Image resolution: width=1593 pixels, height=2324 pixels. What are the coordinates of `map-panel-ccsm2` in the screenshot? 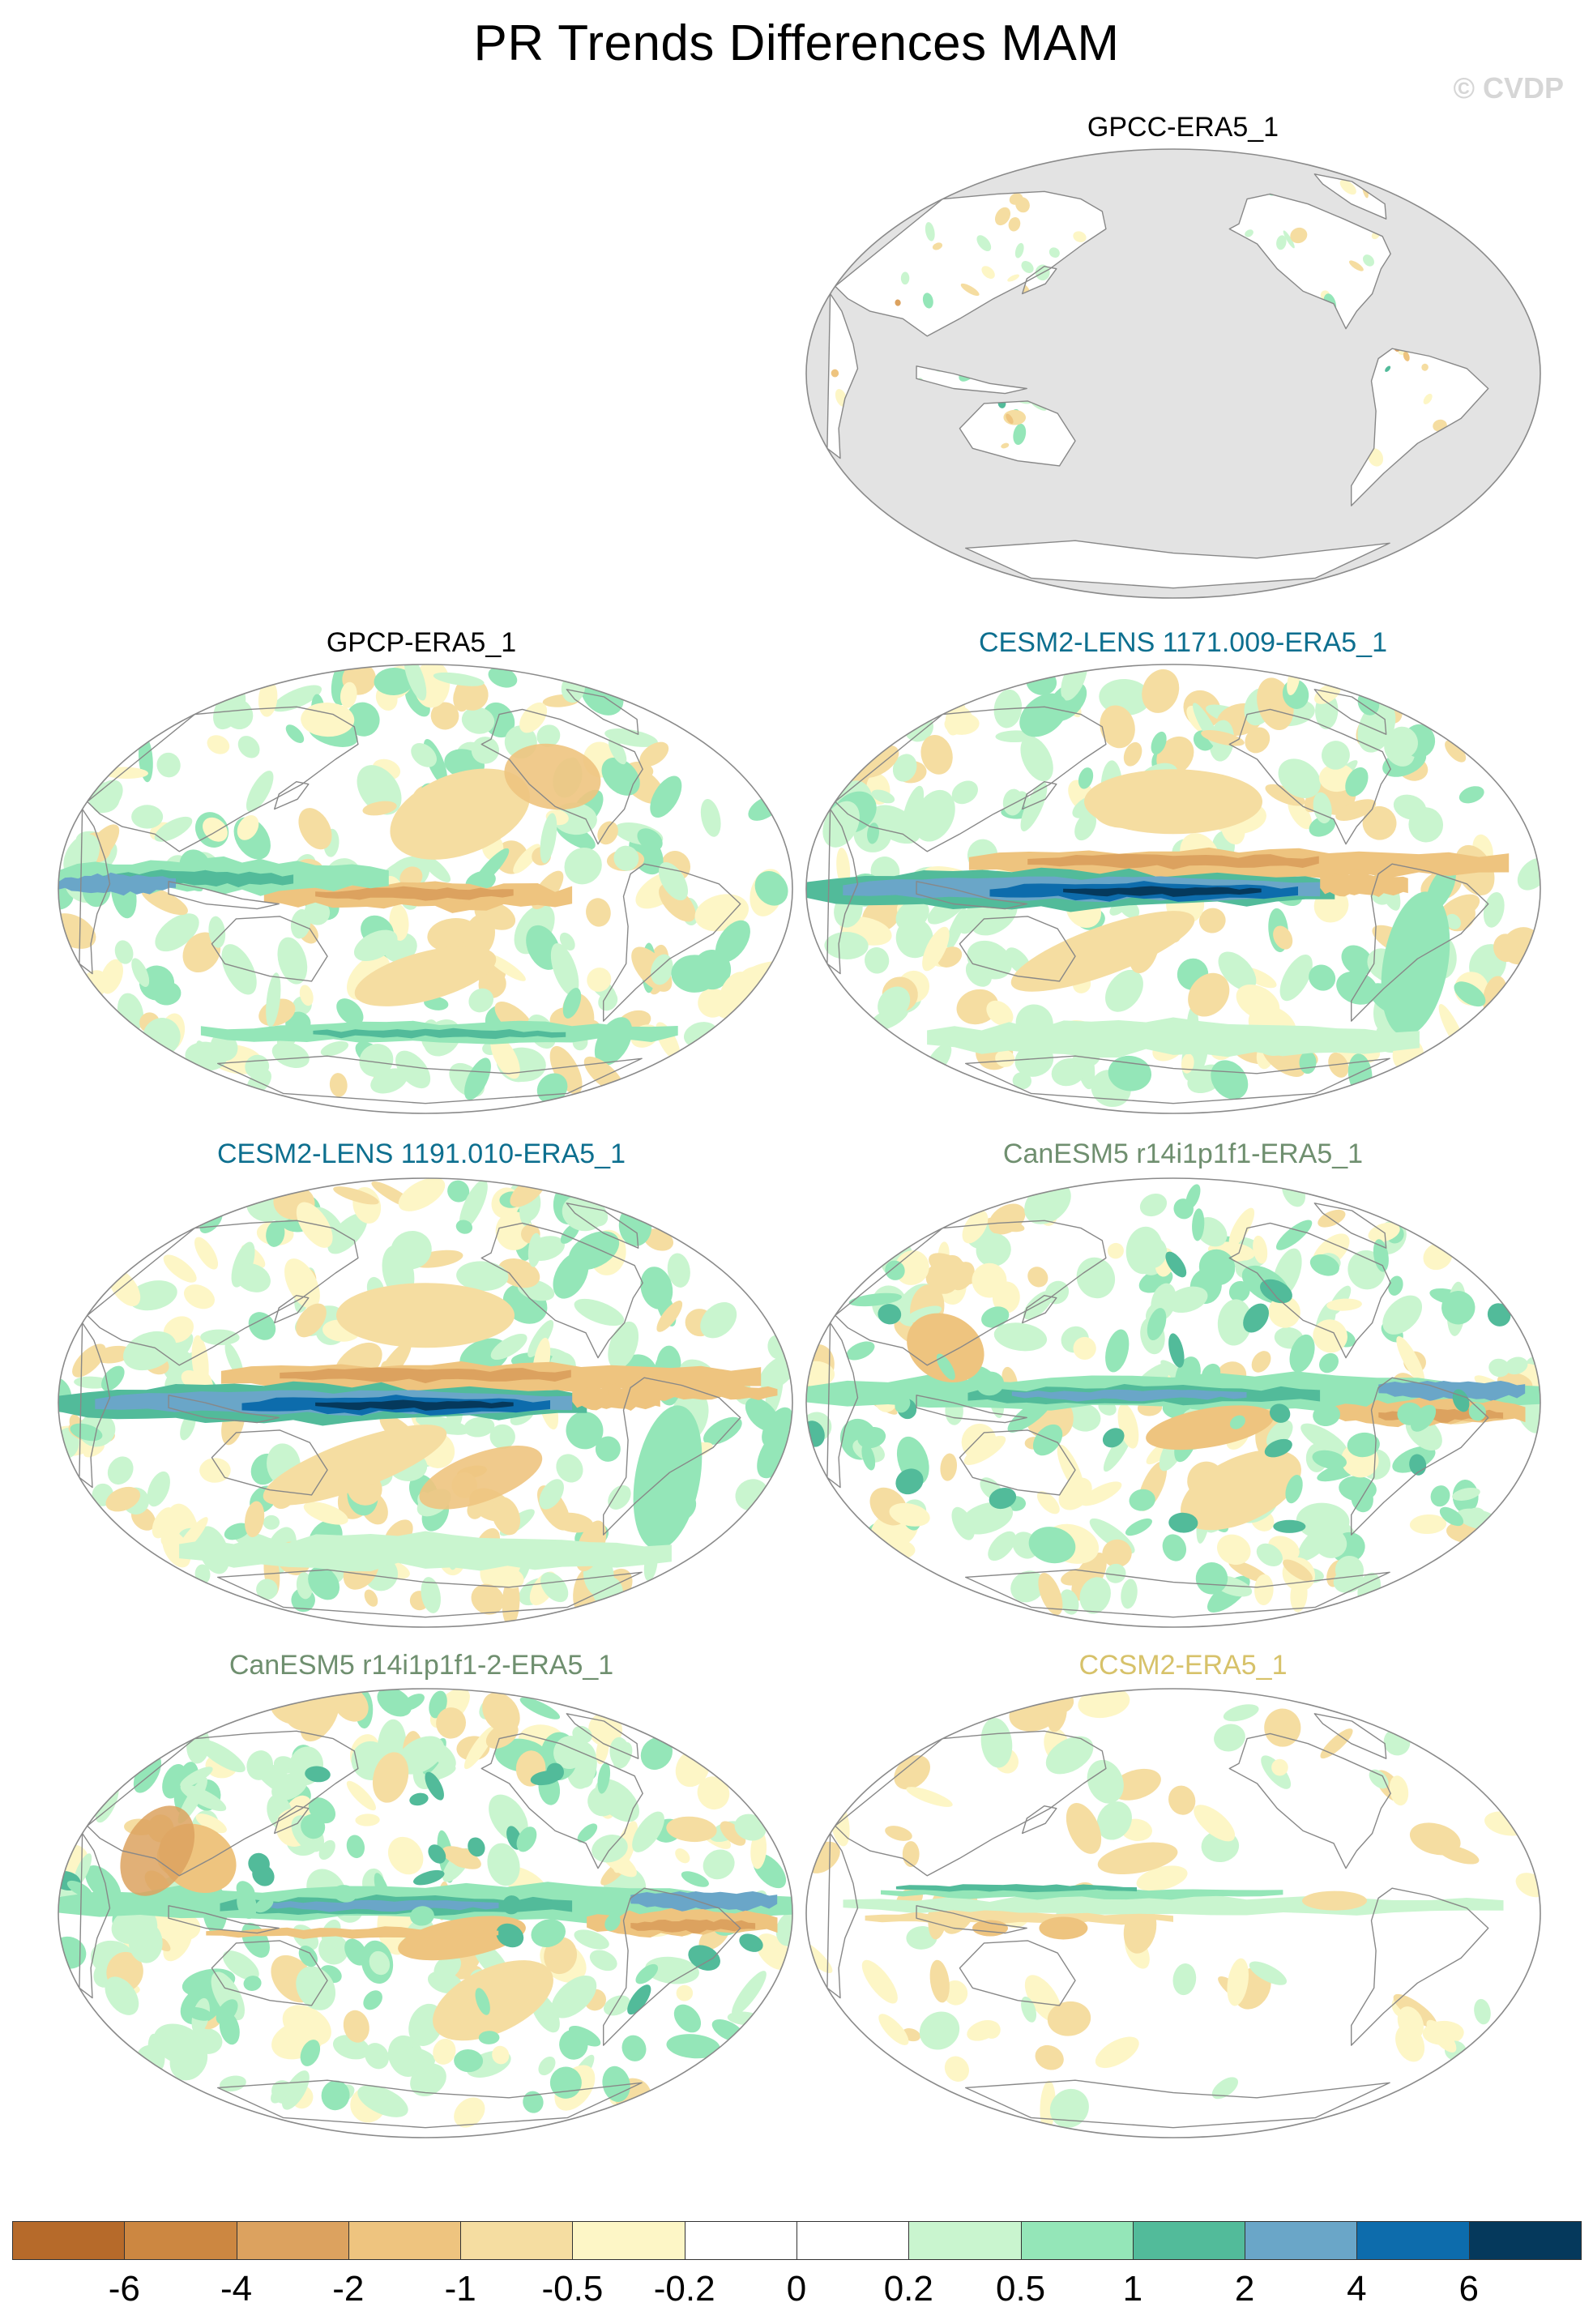 It's located at (1173, 1913).